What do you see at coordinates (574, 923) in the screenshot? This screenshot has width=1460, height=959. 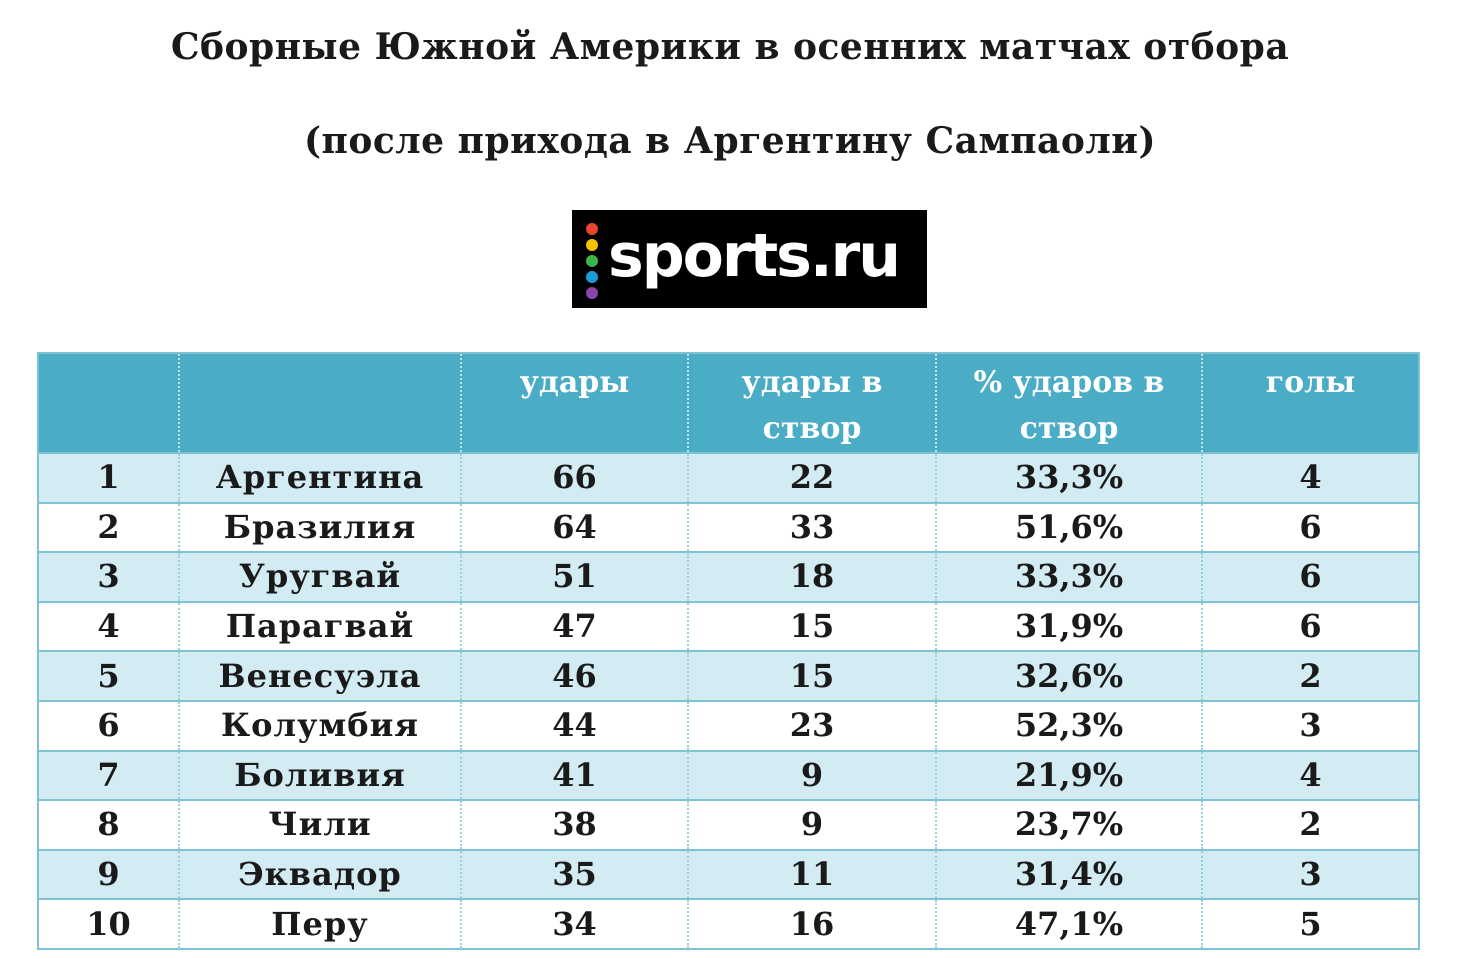 I see `cell-shots: 34` at bounding box center [574, 923].